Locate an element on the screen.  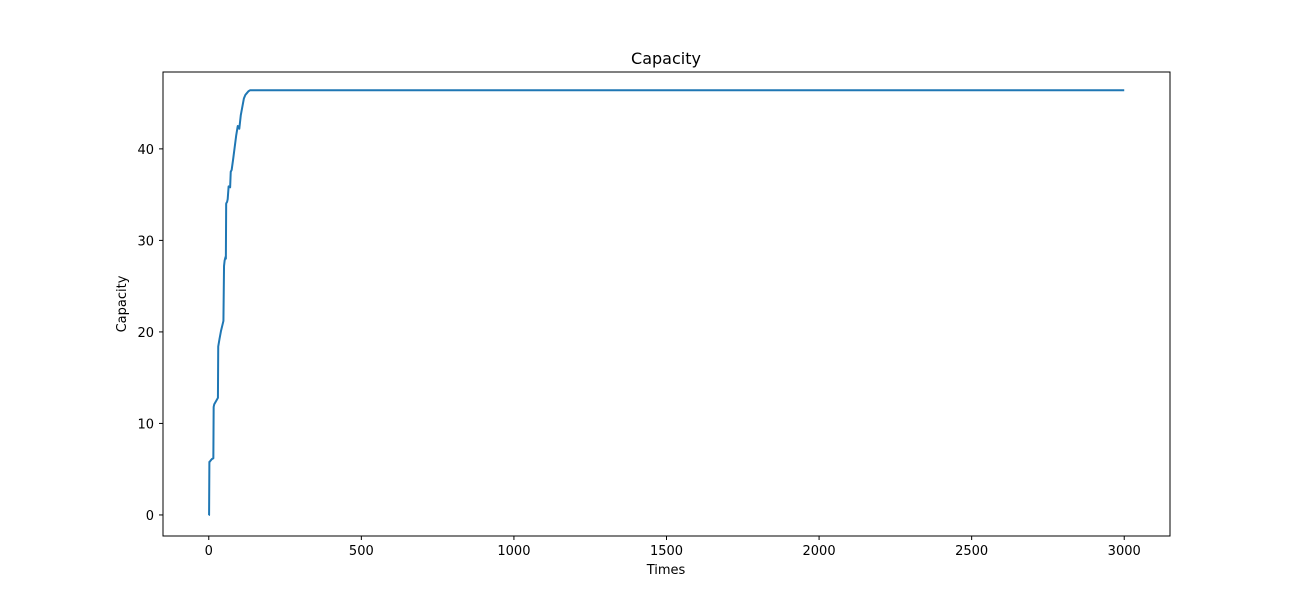
y-axis-ticks: 0 10 20 30 40 is located at coordinates (150, 333).